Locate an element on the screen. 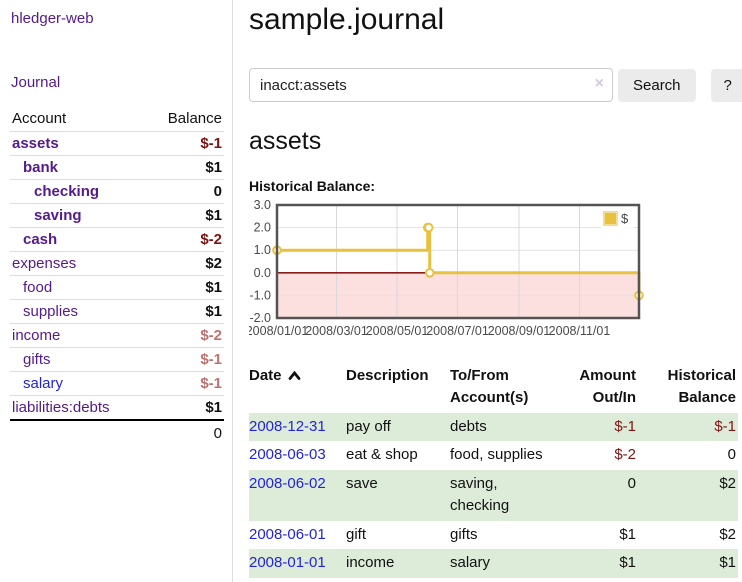 The width and height of the screenshot is (742, 582). chart-label: Historical Balance: is located at coordinates (312, 186).